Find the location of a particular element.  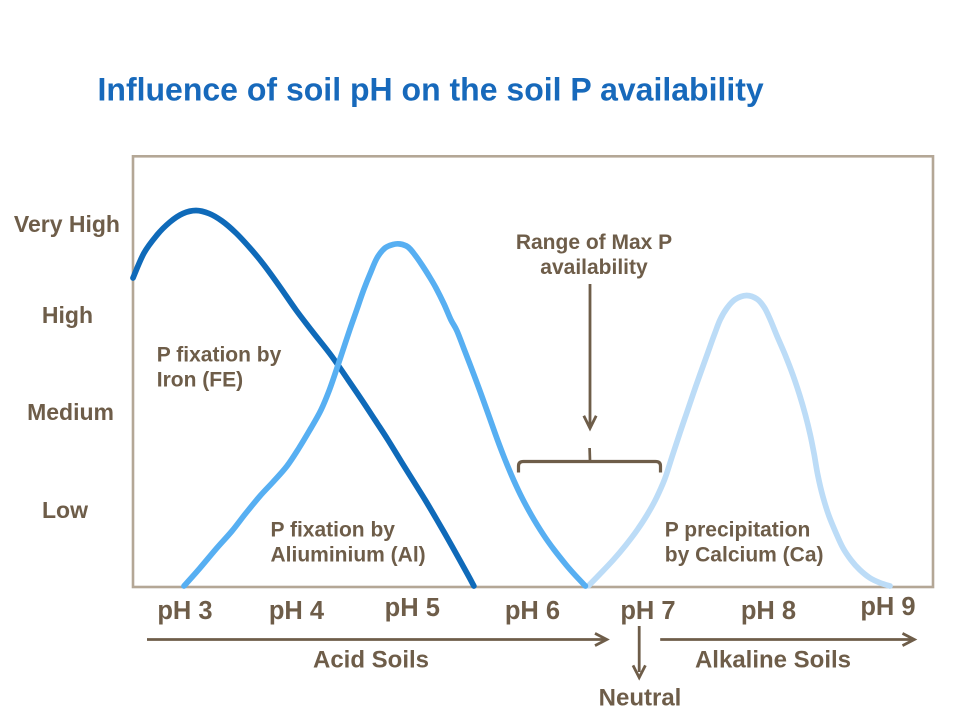

svg-text: pH 7 is located at coordinates (647, 611).